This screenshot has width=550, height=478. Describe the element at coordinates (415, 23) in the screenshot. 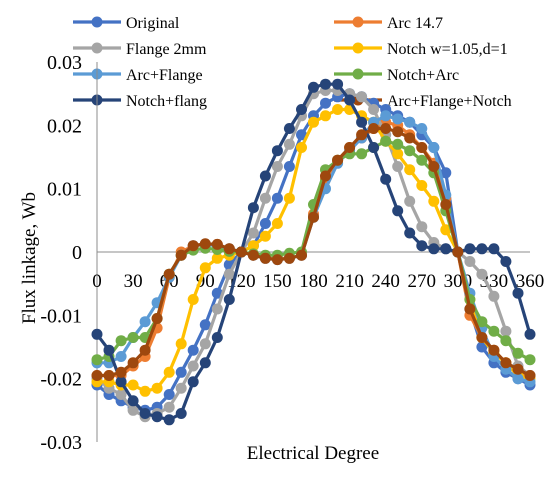

I see `legend-label: Arc 14.7` at that location.